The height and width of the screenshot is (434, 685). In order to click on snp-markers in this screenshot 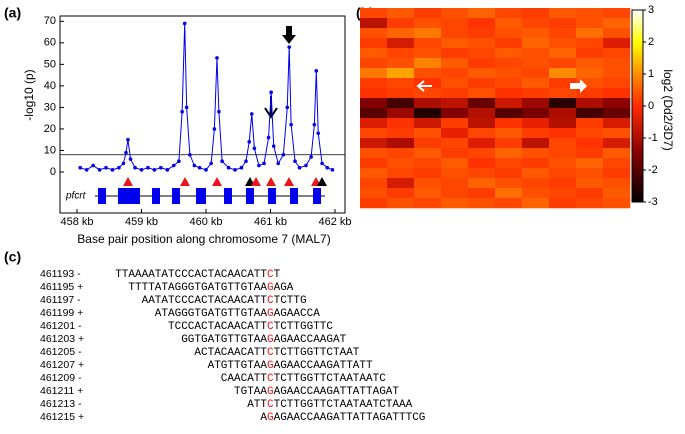, I will do `click(225, 181)`.